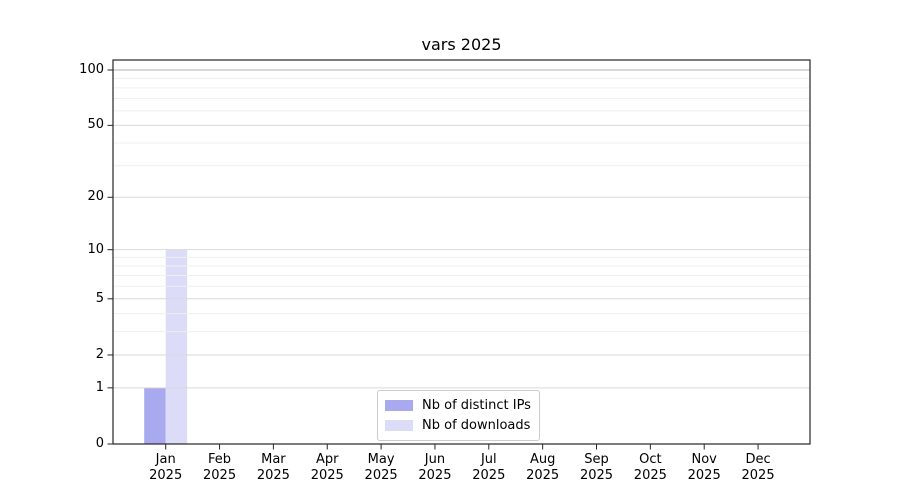 This screenshot has width=900, height=500. What do you see at coordinates (650, 467) in the screenshot?
I see `x-tick-label-oct: Oct 2025` at bounding box center [650, 467].